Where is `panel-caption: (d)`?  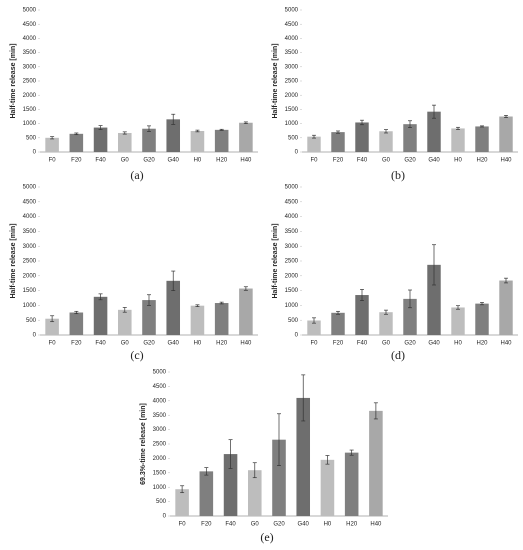
panel-caption: (d) is located at coordinates (398, 355).